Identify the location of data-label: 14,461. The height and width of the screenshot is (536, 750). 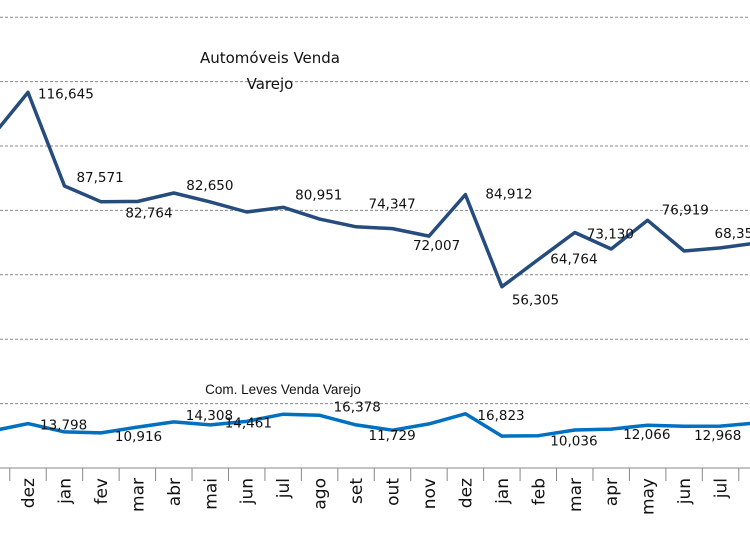
(248, 423).